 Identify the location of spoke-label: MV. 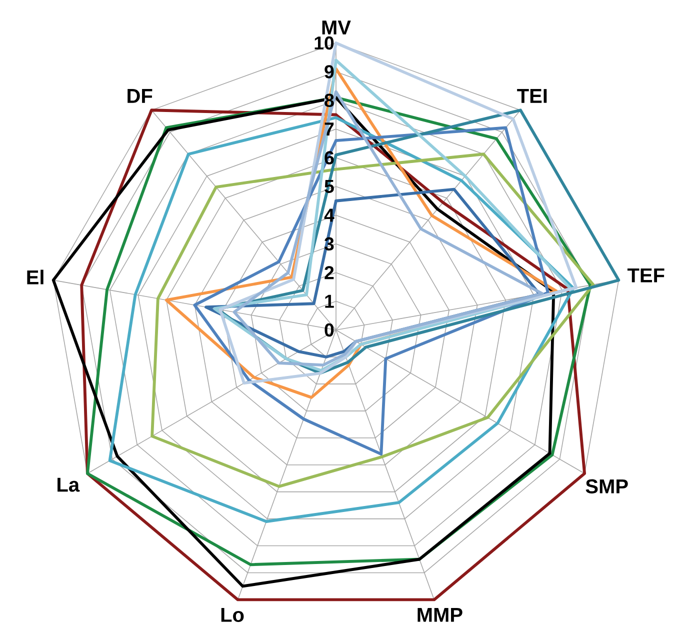
(336, 27).